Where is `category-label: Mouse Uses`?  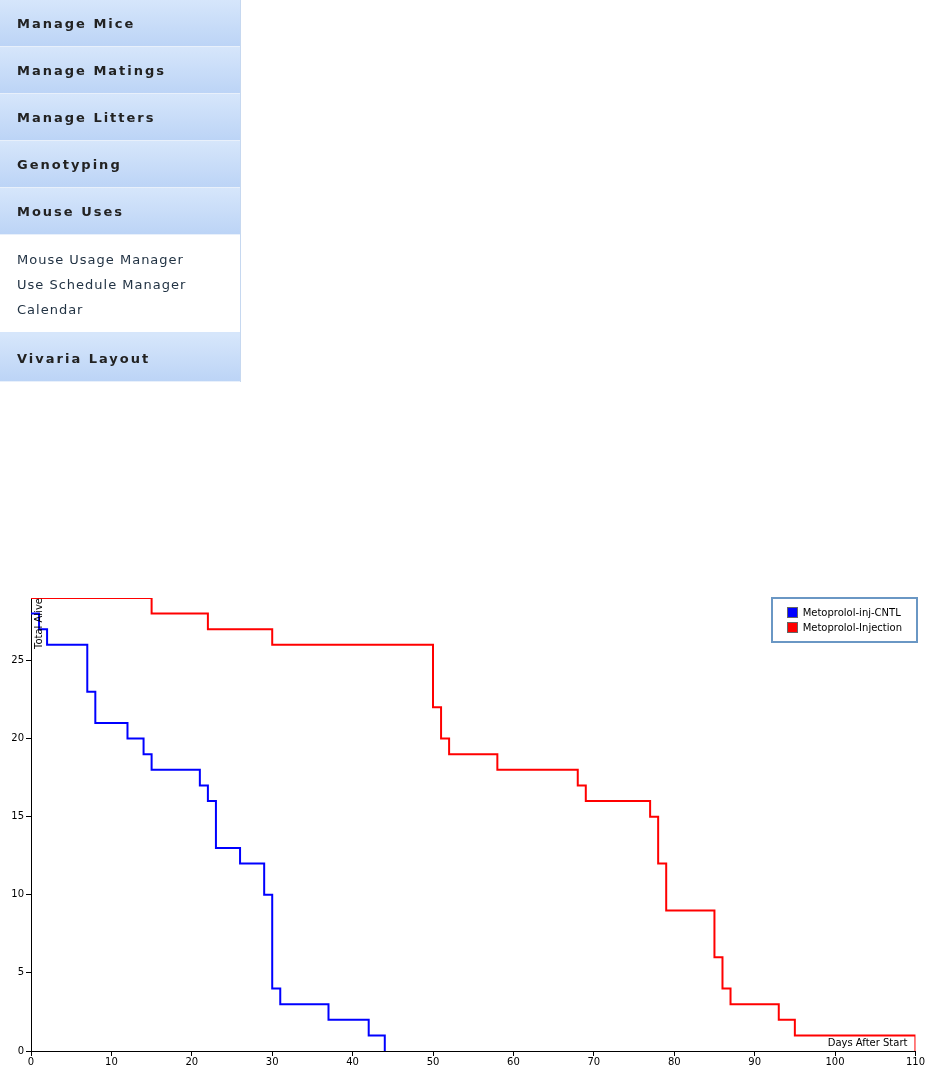
category-label: Mouse Uses is located at coordinates (120, 211).